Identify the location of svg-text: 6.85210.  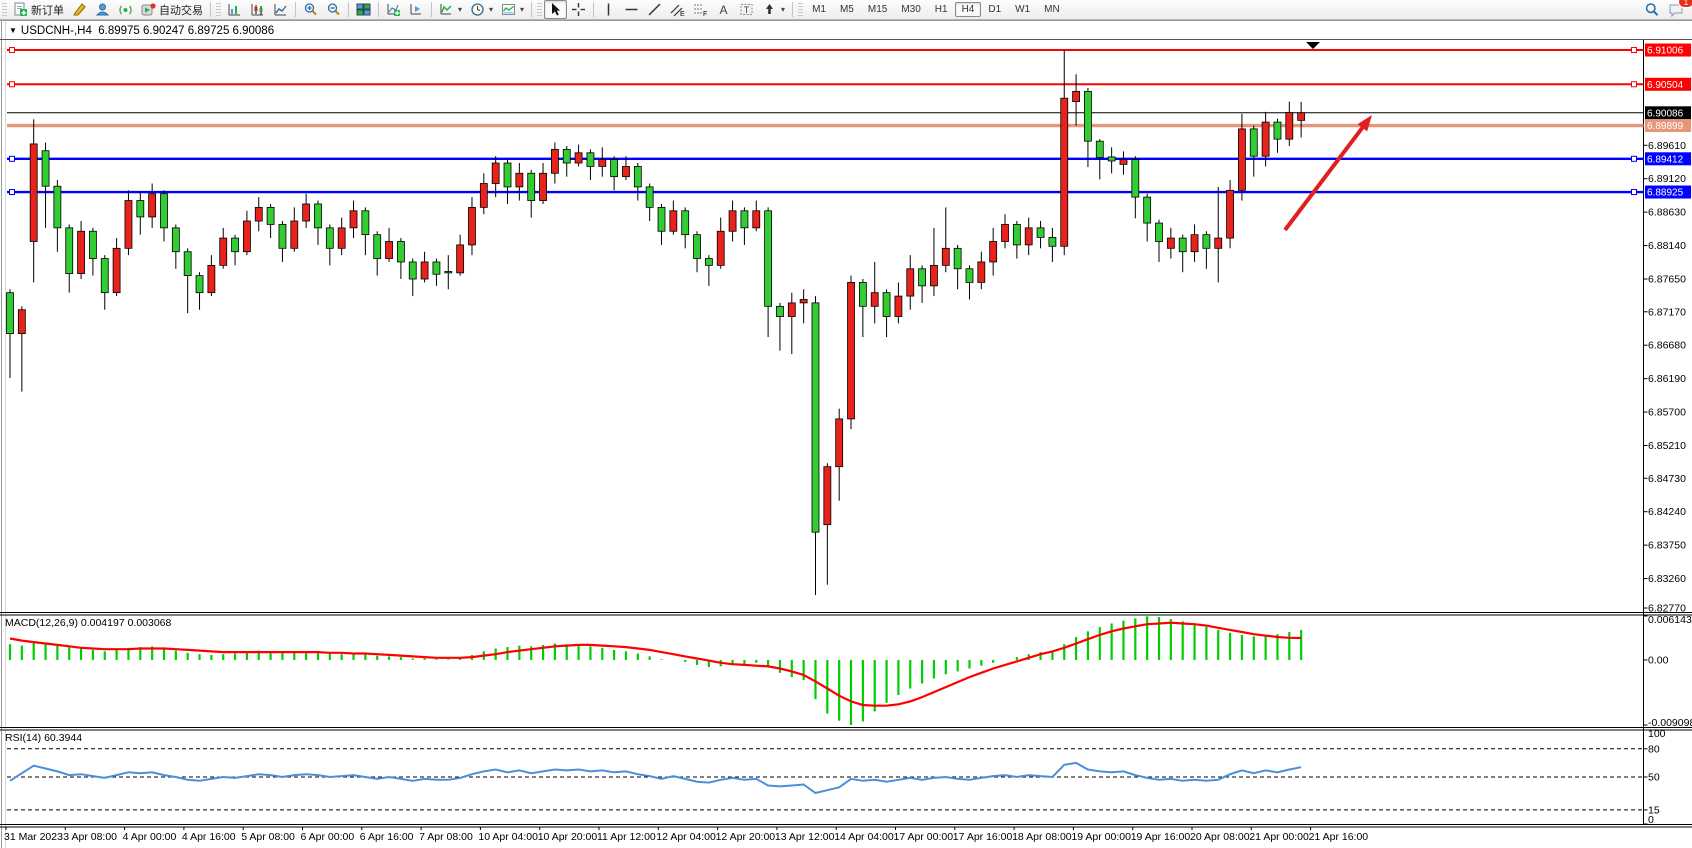
(1667, 446).